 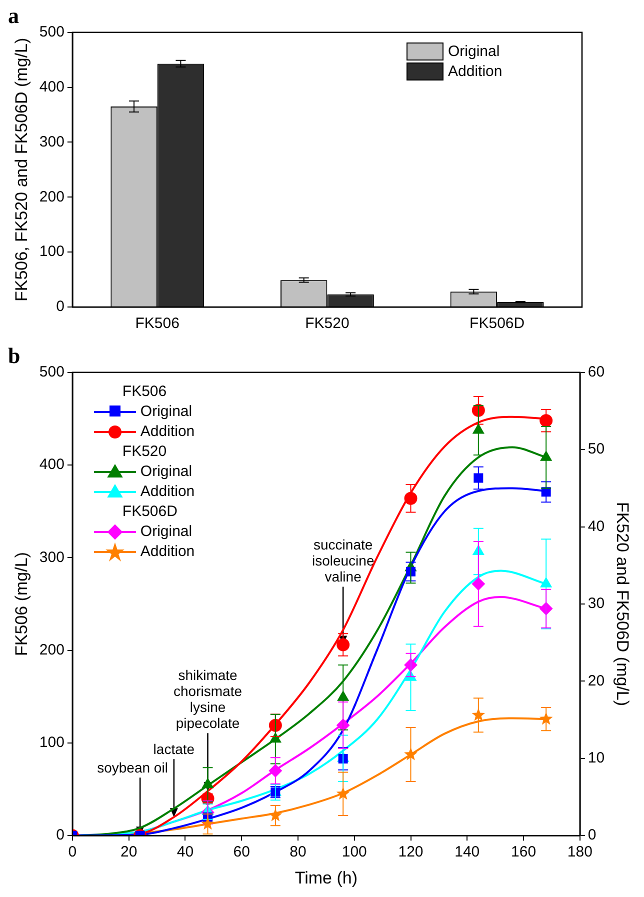 What do you see at coordinates (21, 170) in the screenshot?
I see `y-axis-title: FK506, FK520 and FK506D (mg/L)` at bounding box center [21, 170].